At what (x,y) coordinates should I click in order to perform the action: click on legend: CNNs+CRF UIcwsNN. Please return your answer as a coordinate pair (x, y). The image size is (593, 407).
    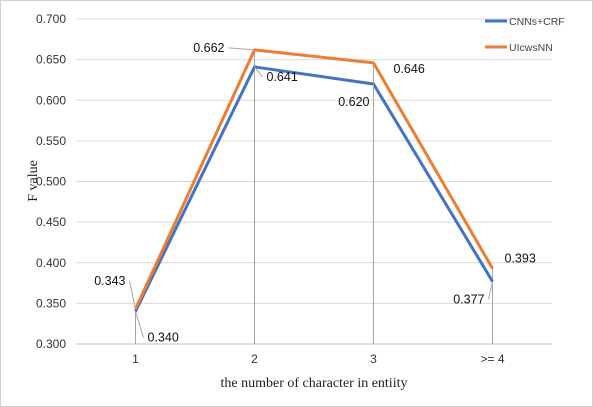
    Looking at the image, I should click on (525, 35).